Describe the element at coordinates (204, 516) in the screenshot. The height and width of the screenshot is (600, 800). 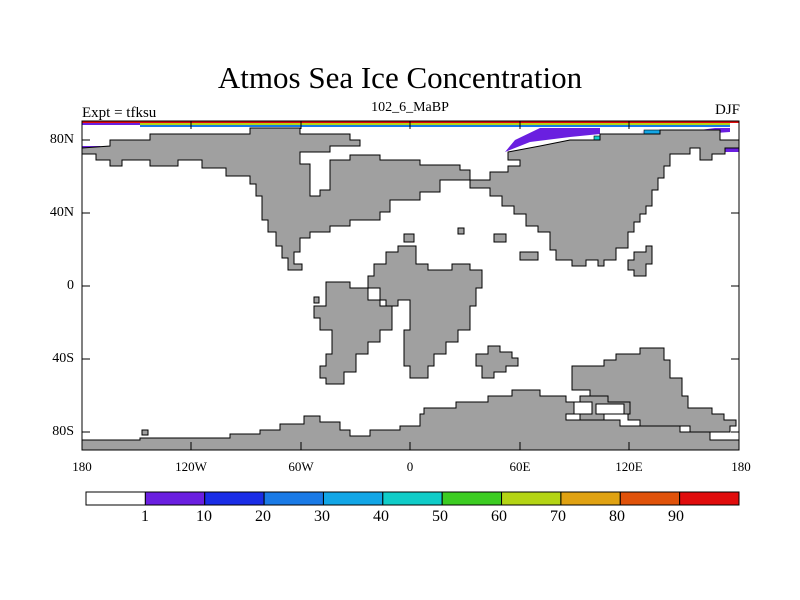
I see `colorbar-label-10: 10` at that location.